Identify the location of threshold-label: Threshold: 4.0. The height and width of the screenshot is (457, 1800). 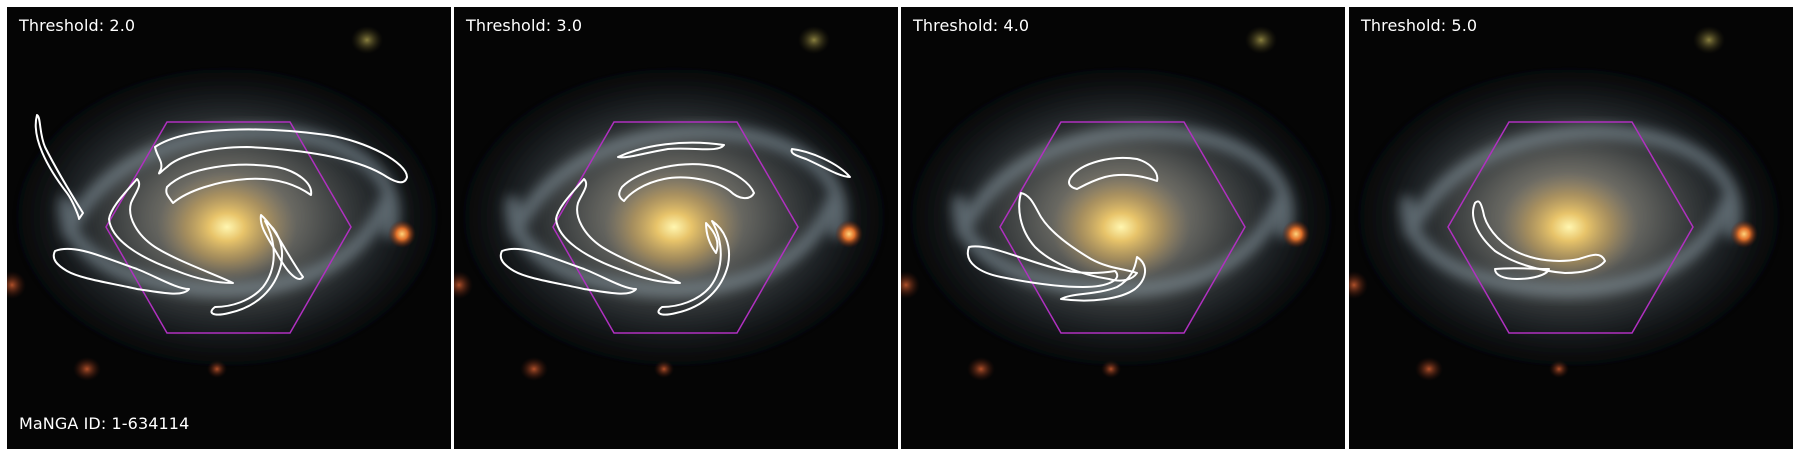
(971, 25).